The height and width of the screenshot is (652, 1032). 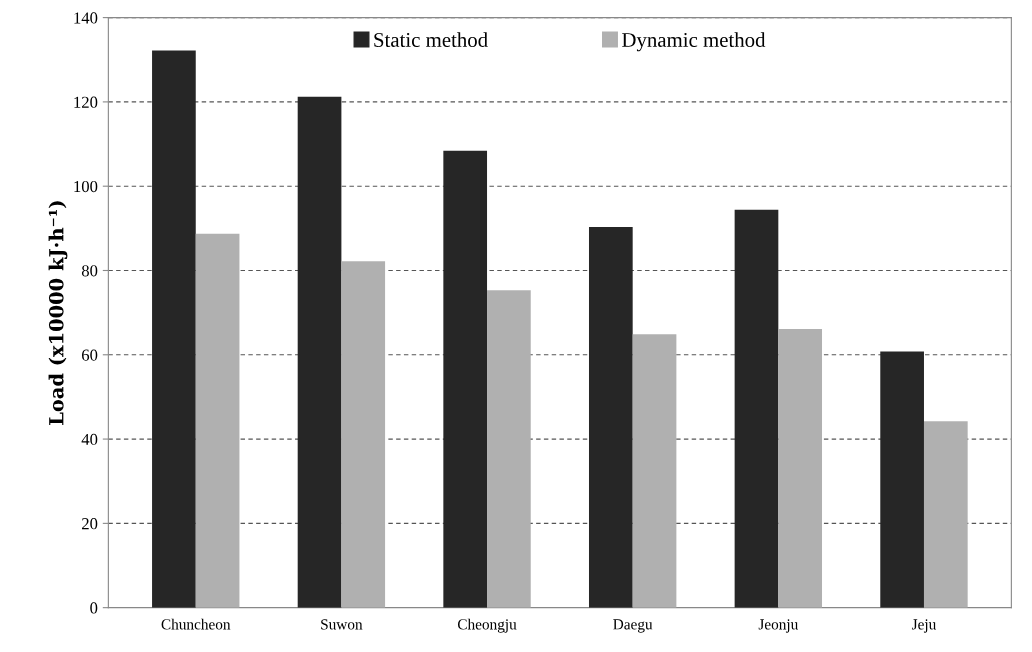 What do you see at coordinates (89, 439) in the screenshot?
I see `y-tick-label: 40` at bounding box center [89, 439].